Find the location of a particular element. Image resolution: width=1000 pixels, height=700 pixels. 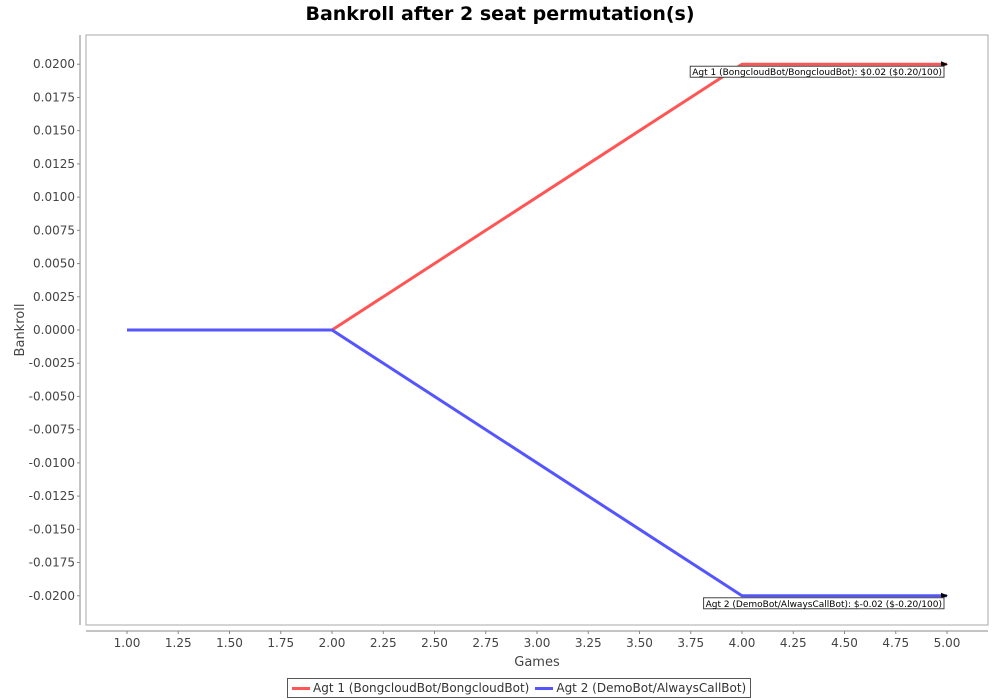

y-tick-label: -0.0100 is located at coordinates (52, 463).